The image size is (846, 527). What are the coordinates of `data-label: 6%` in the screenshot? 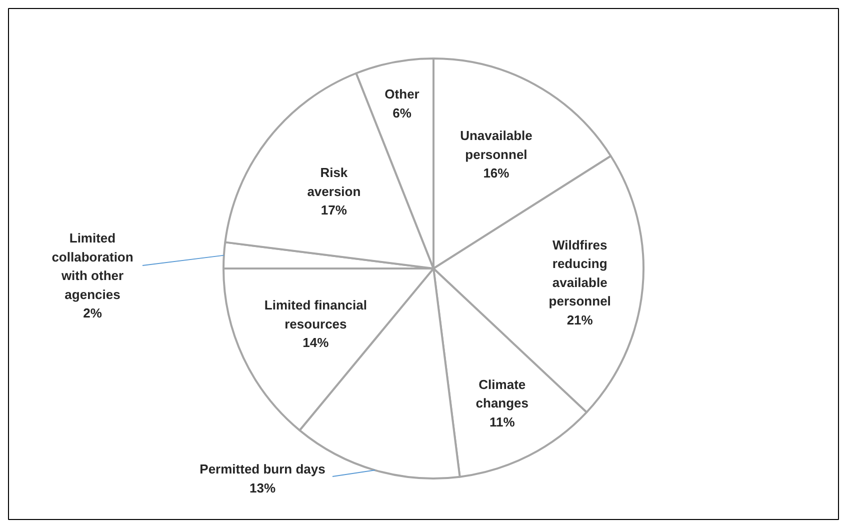 It's located at (402, 112).